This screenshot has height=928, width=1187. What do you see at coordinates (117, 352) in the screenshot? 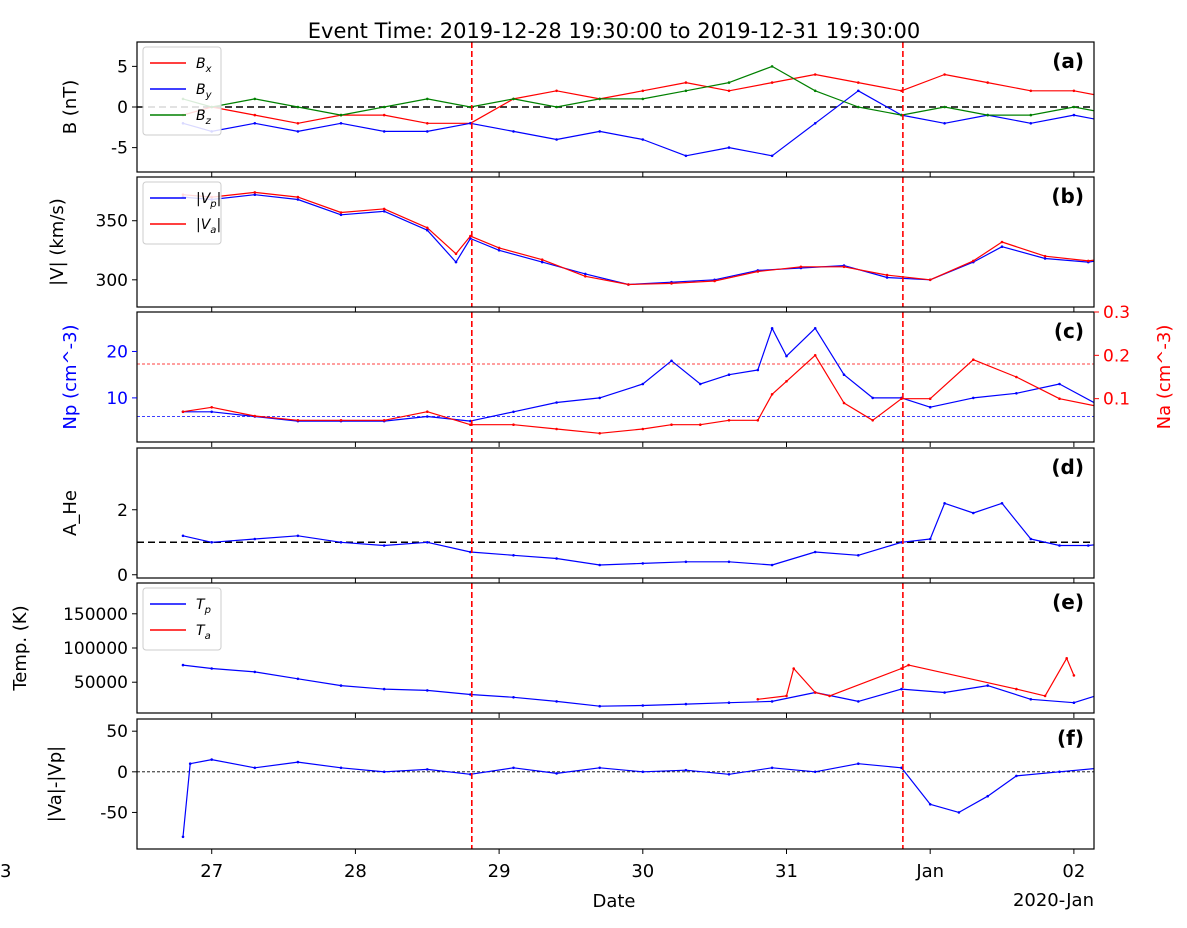
I see `y-tick-label: 20` at bounding box center [117, 352].